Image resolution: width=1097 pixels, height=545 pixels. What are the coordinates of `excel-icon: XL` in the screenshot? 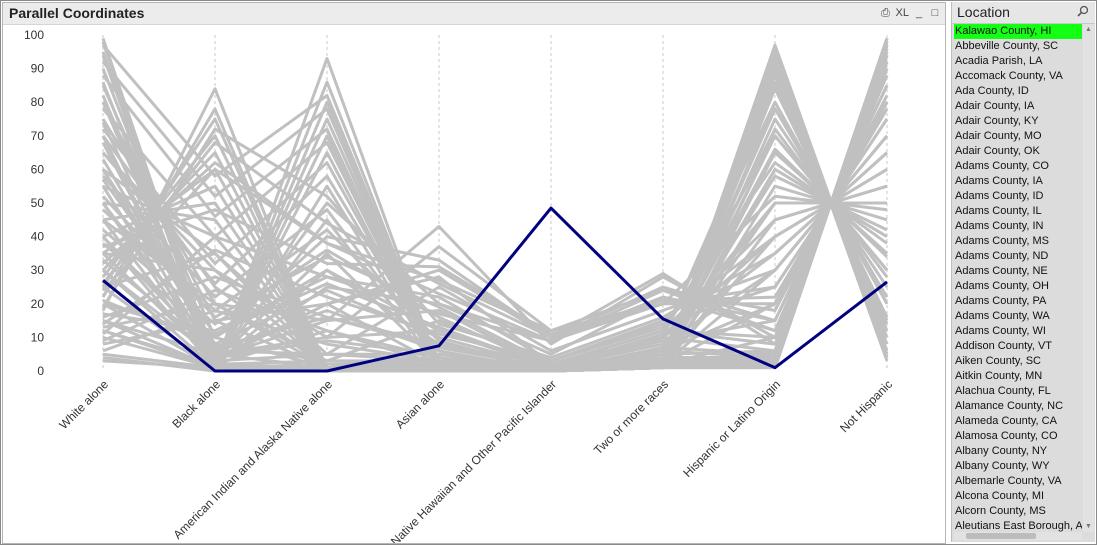 It's located at (902, 13).